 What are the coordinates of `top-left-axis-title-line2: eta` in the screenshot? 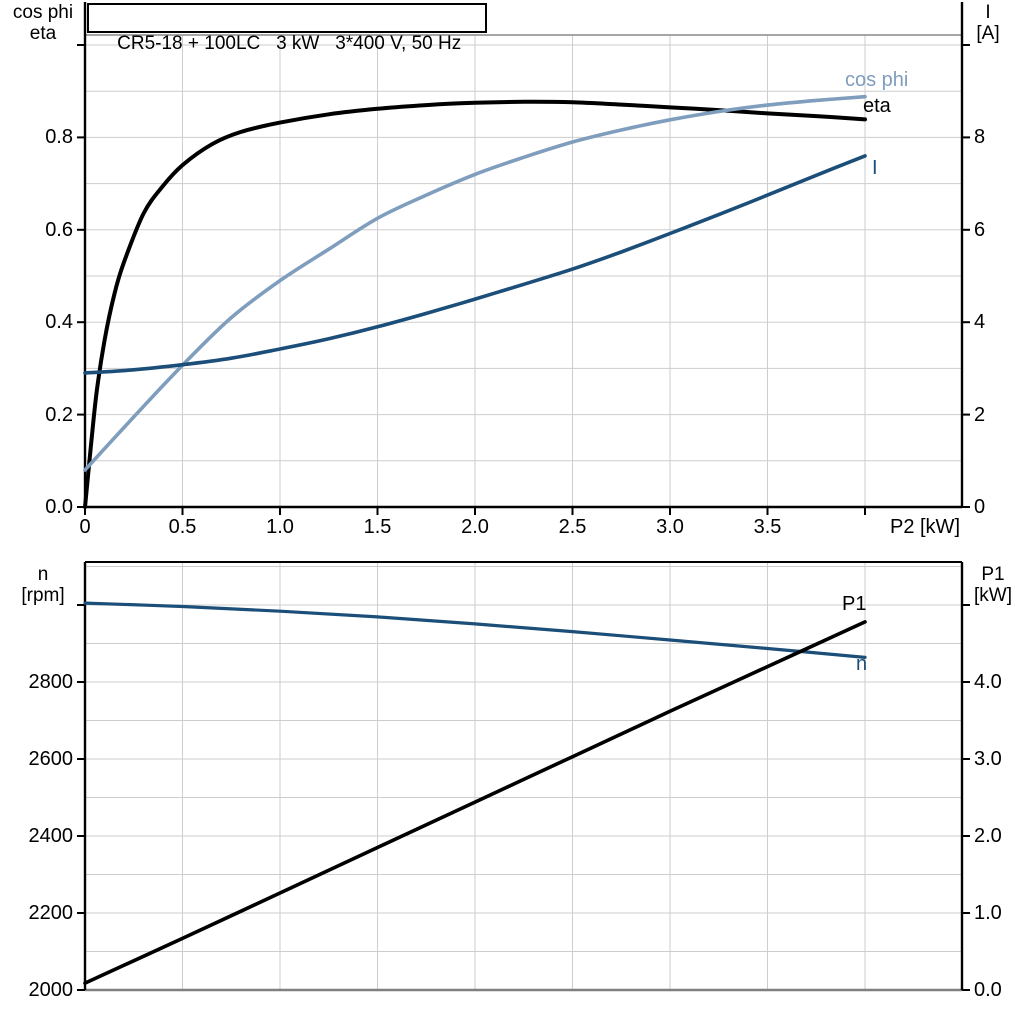 It's located at (43, 33).